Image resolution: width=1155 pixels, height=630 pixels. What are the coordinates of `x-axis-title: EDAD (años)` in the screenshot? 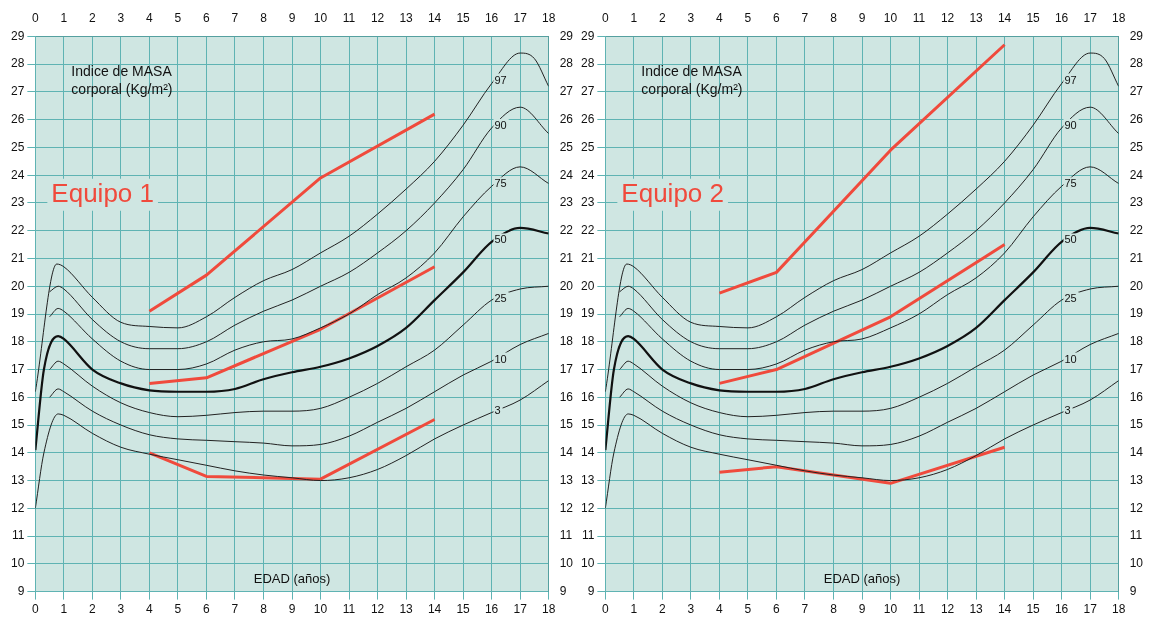 It's located at (862, 579).